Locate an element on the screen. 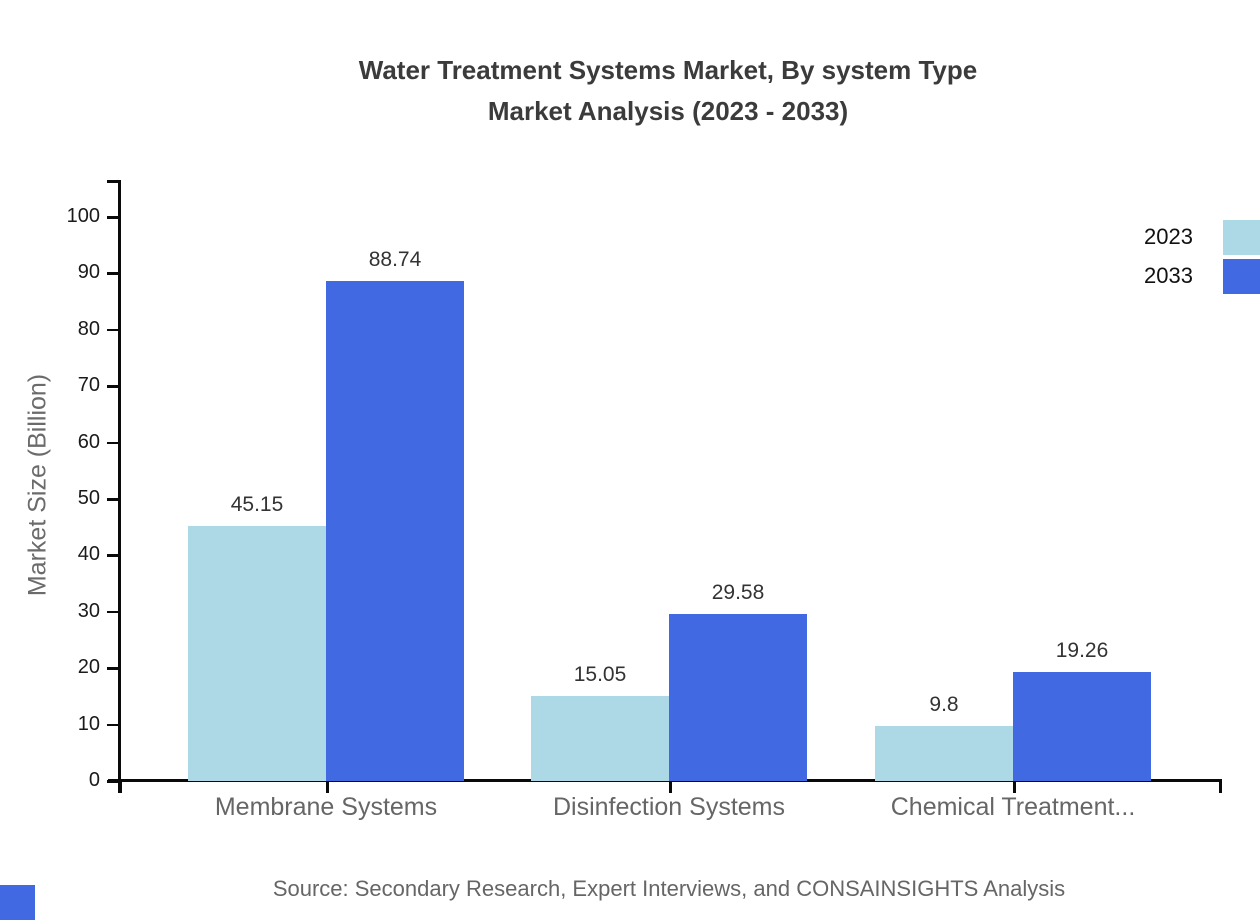 Image resolution: width=1260 pixels, height=920 pixels. value-label: 88.74 is located at coordinates (395, 259).